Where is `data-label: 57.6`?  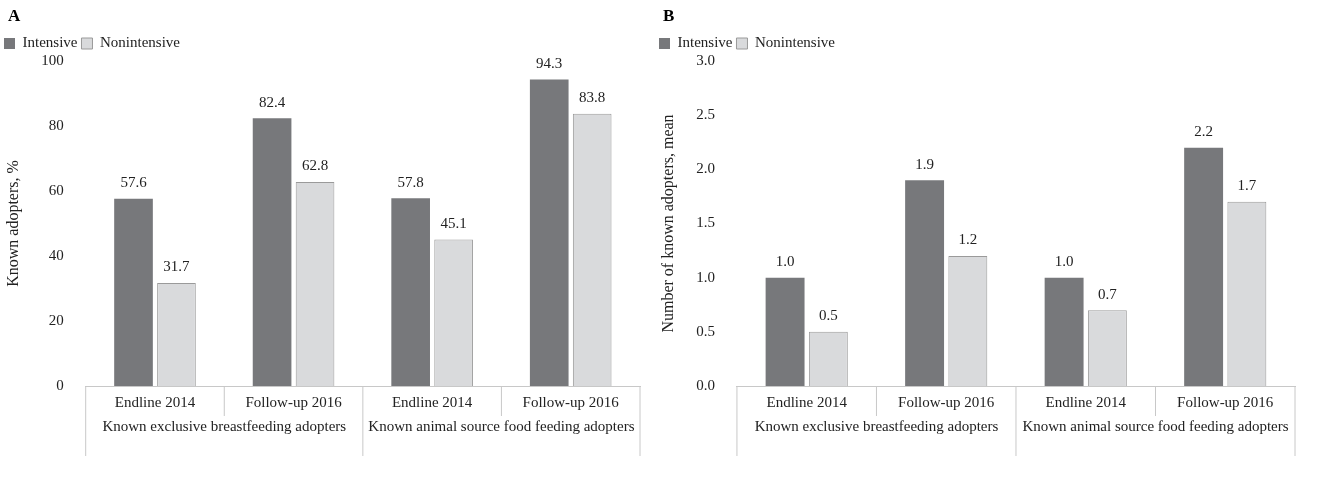
data-label: 57.6 is located at coordinates (134, 182).